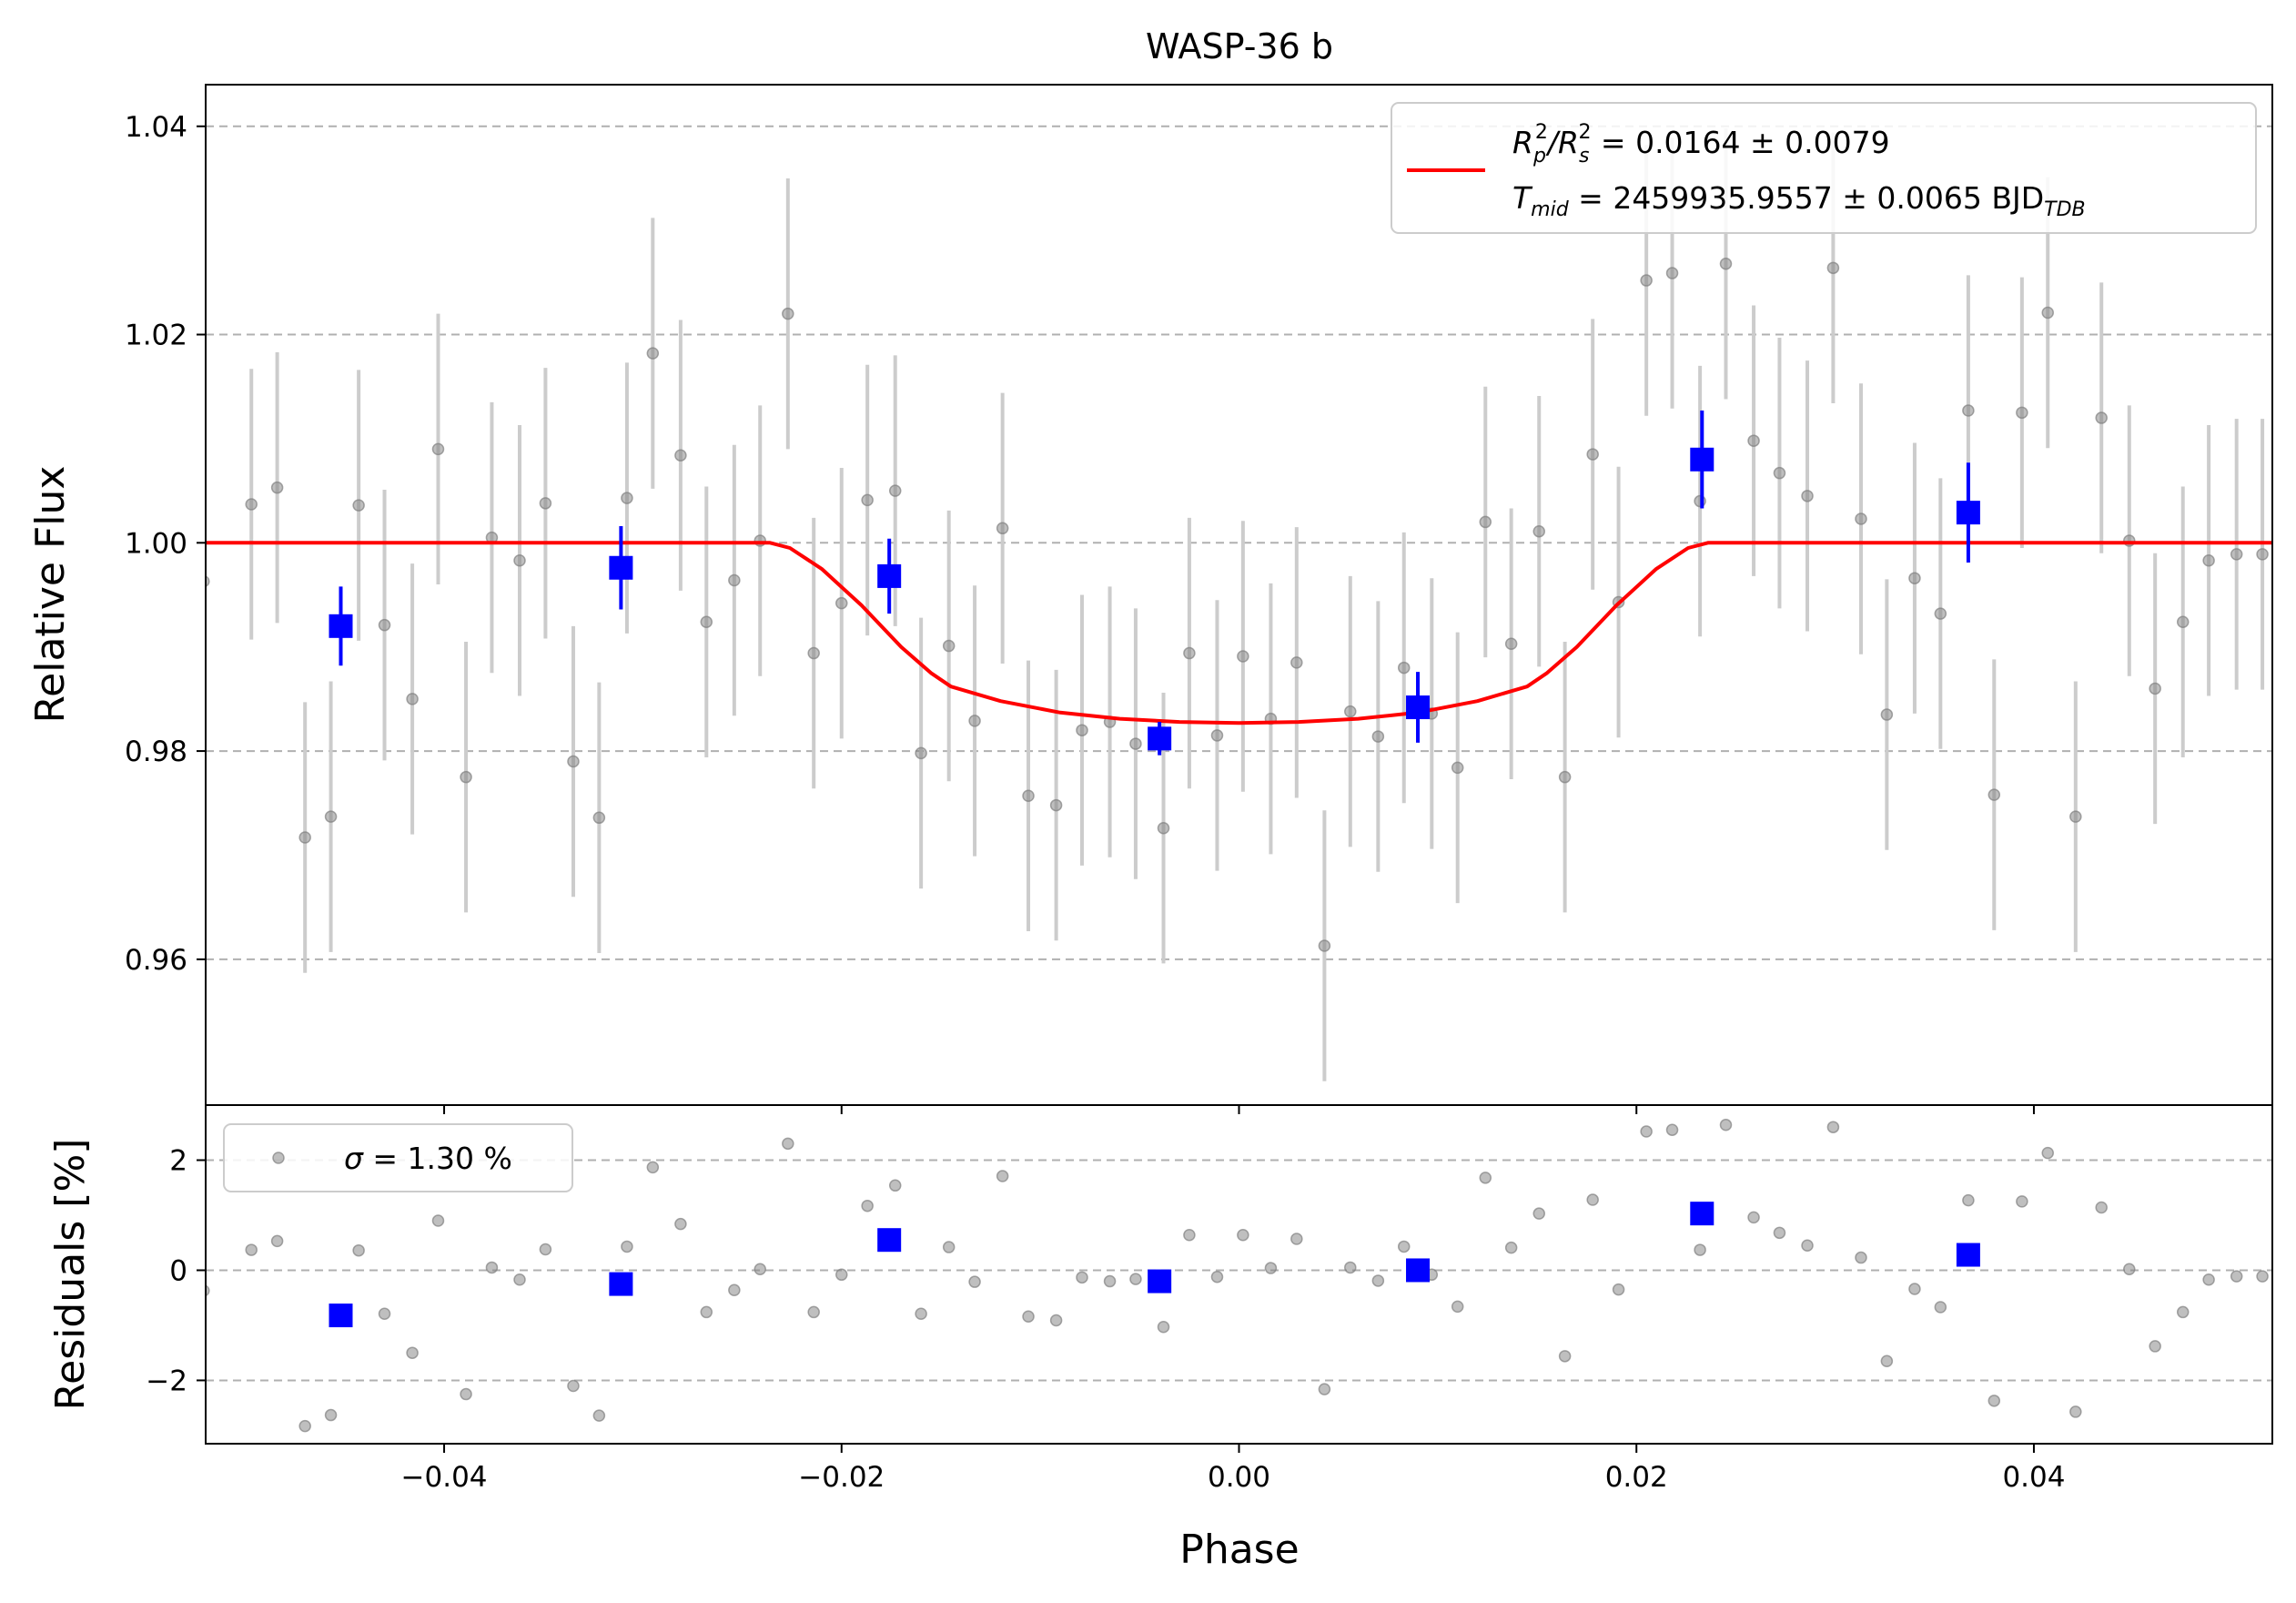 Image resolution: width=2296 pixels, height=1603 pixels. I want to click on legend-sigma-label: σ = 1.30 %, so click(428, 1158).